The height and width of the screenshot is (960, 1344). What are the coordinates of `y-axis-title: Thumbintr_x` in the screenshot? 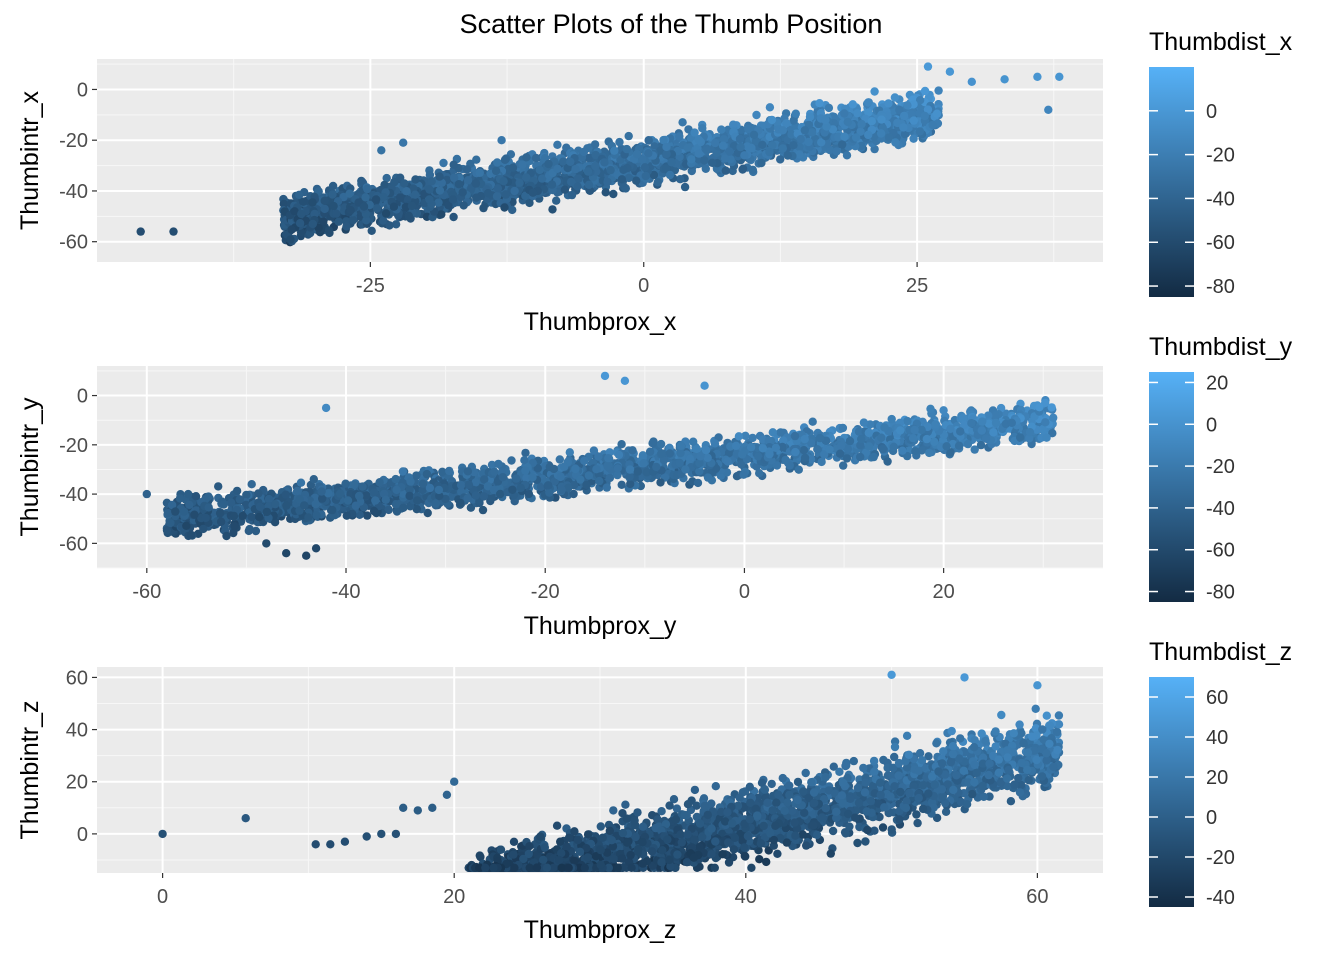 It's located at (30, 160).